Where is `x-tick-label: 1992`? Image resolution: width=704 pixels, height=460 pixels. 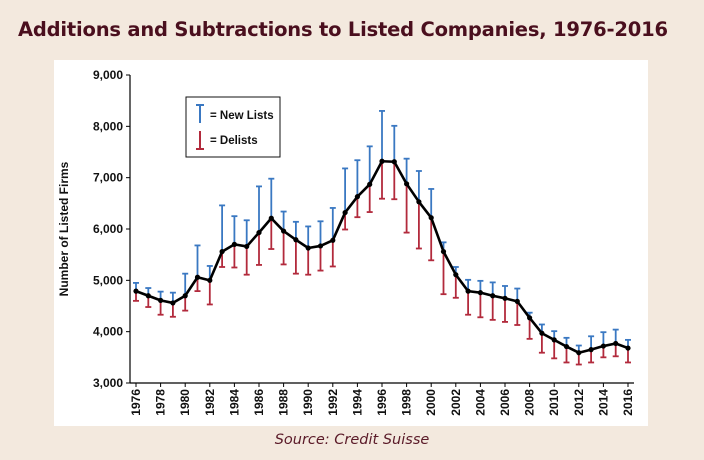 x-tick-label: 1992 is located at coordinates (333, 402).